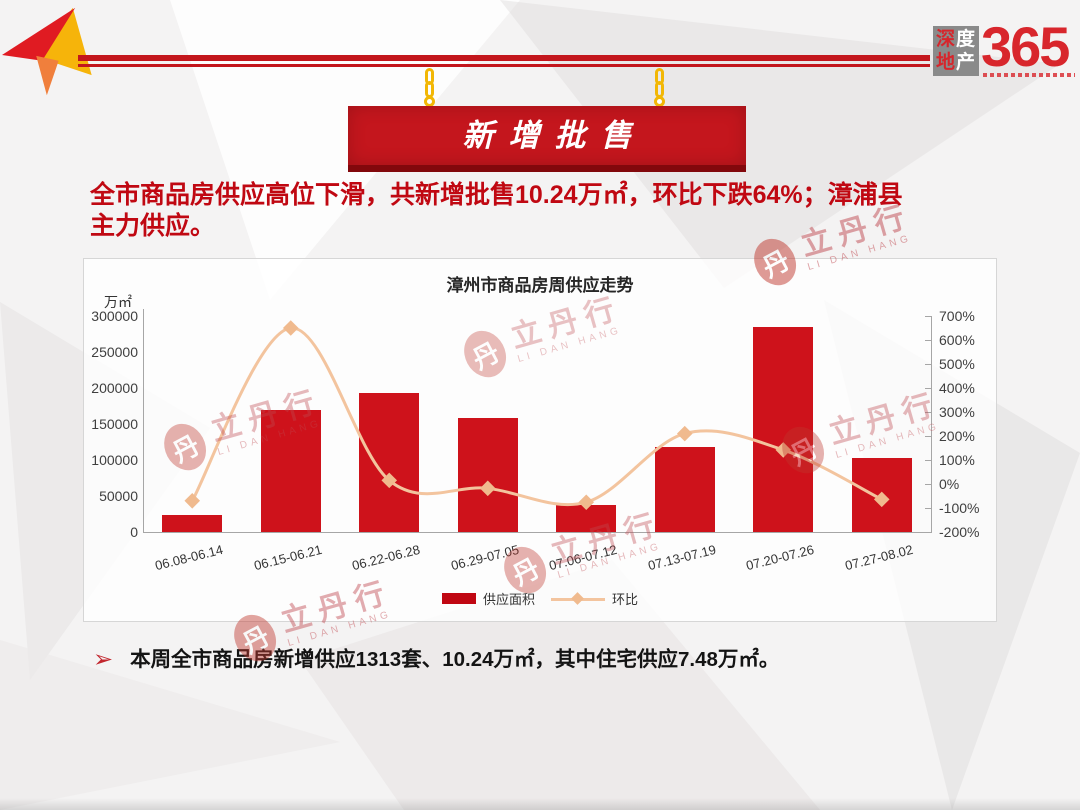 This screenshot has height=810, width=1080. Describe the element at coordinates (966, 62) in the screenshot. I see `brand-char: 产` at that location.